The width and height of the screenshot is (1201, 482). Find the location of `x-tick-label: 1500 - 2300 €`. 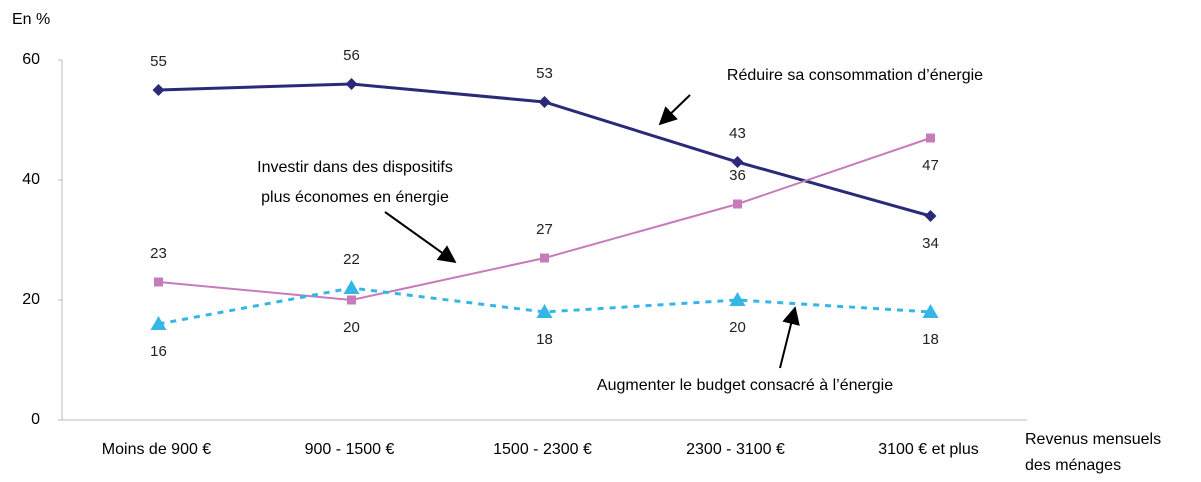

x-tick-label: 1500 - 2300 € is located at coordinates (542, 449).